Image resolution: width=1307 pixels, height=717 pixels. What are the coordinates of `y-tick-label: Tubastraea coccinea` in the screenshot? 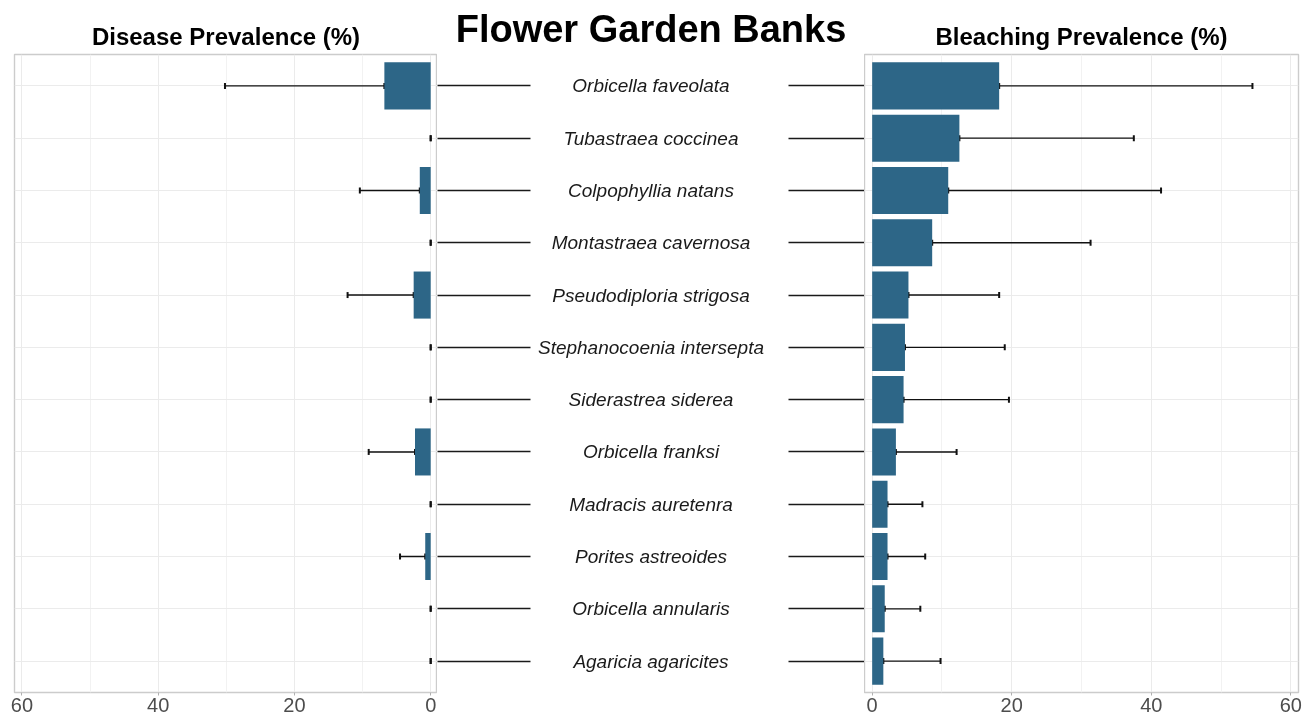 It's located at (651, 138).